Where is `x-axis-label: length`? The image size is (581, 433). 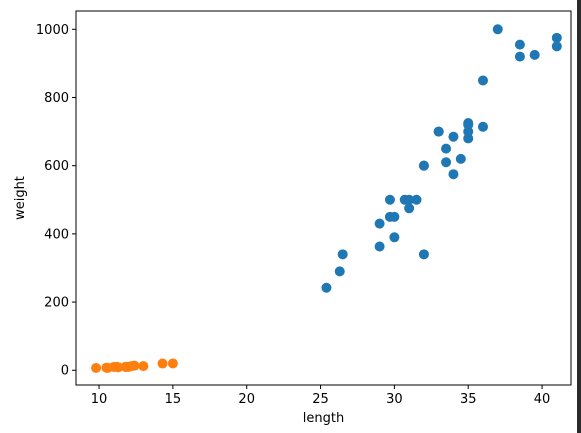
x-axis-label: length is located at coordinates (323, 418).